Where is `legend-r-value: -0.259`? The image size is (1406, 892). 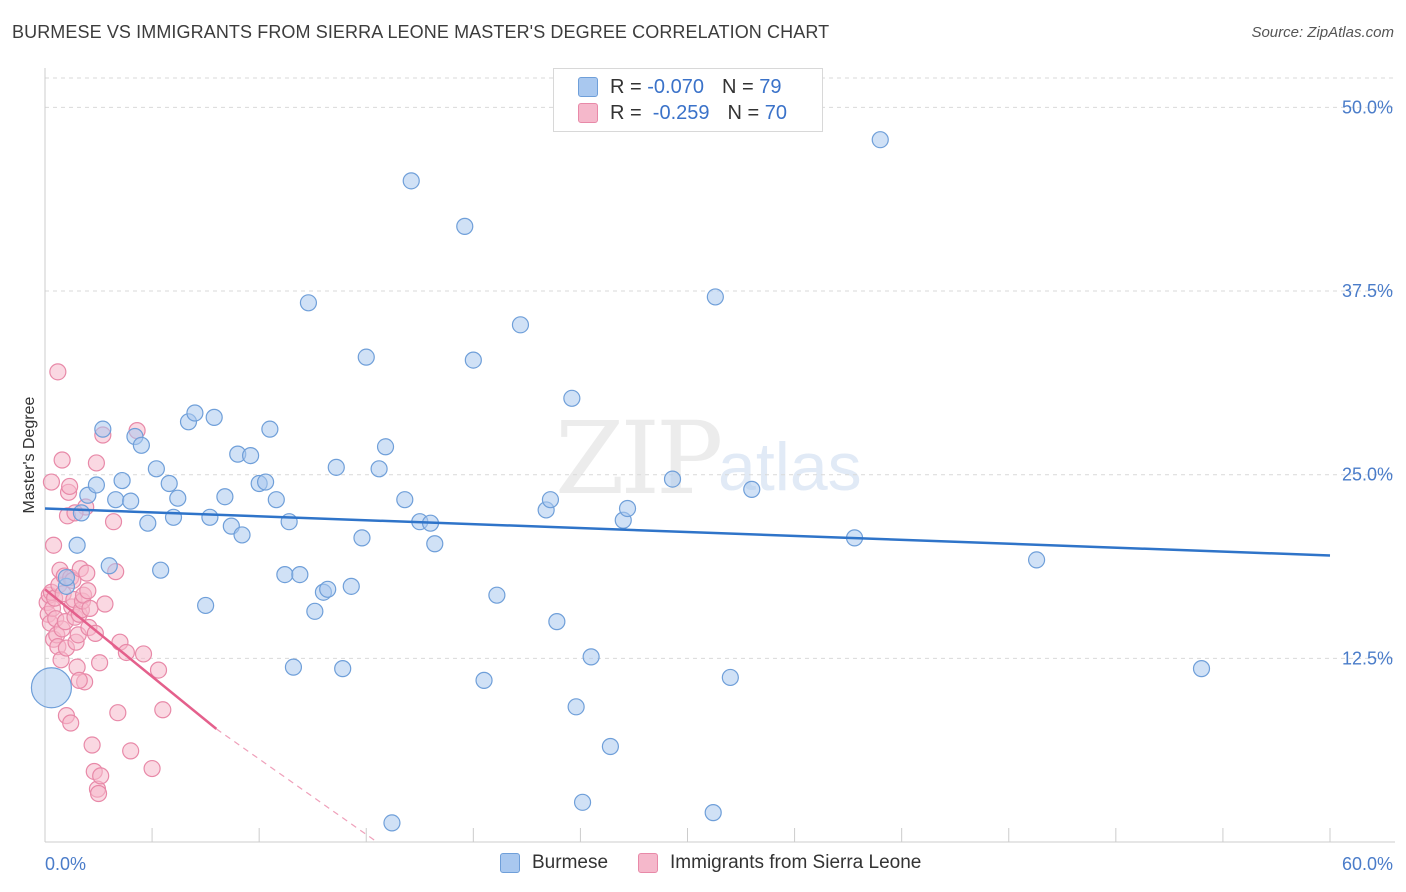
legend-r-value: -0.259 is located at coordinates (678, 112).